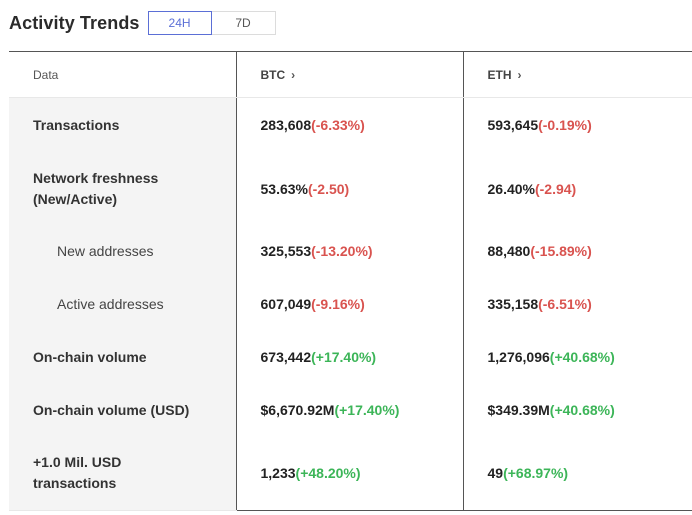 The image size is (692, 515). I want to click on eth-value: 26.40%, so click(511, 188).